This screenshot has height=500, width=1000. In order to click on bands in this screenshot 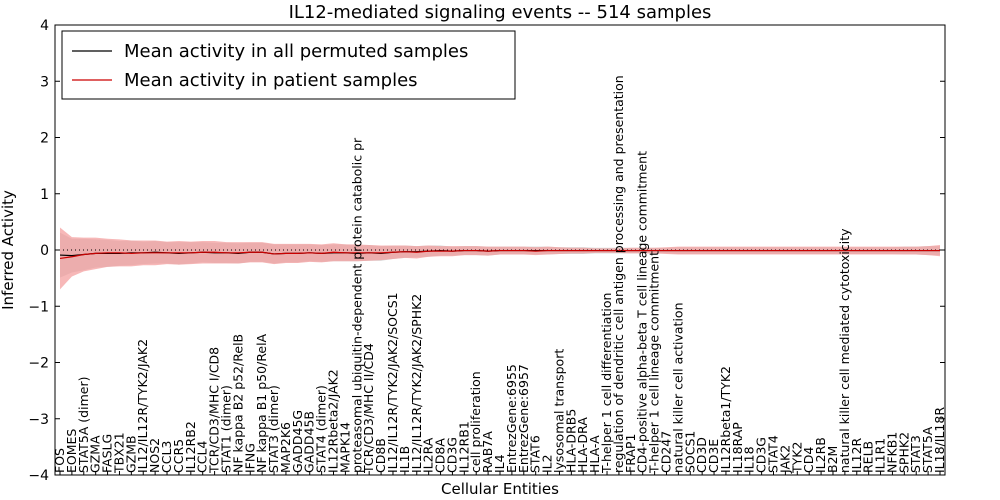, I will do `click(500, 258)`.